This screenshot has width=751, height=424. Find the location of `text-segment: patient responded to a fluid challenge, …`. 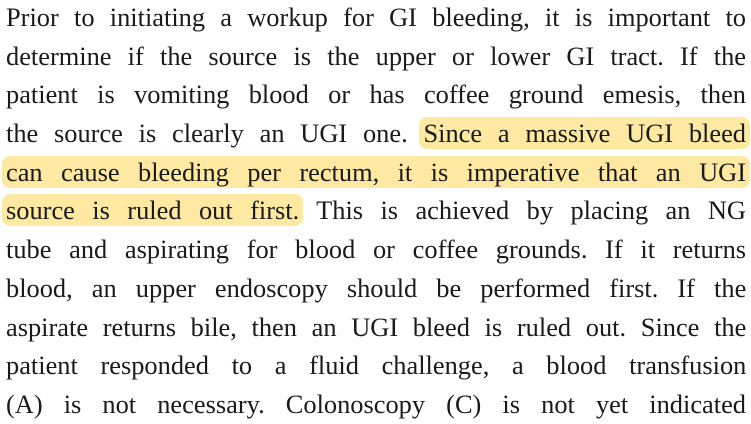

text-segment: patient responded to a fluid challenge, … is located at coordinates (376, 365).